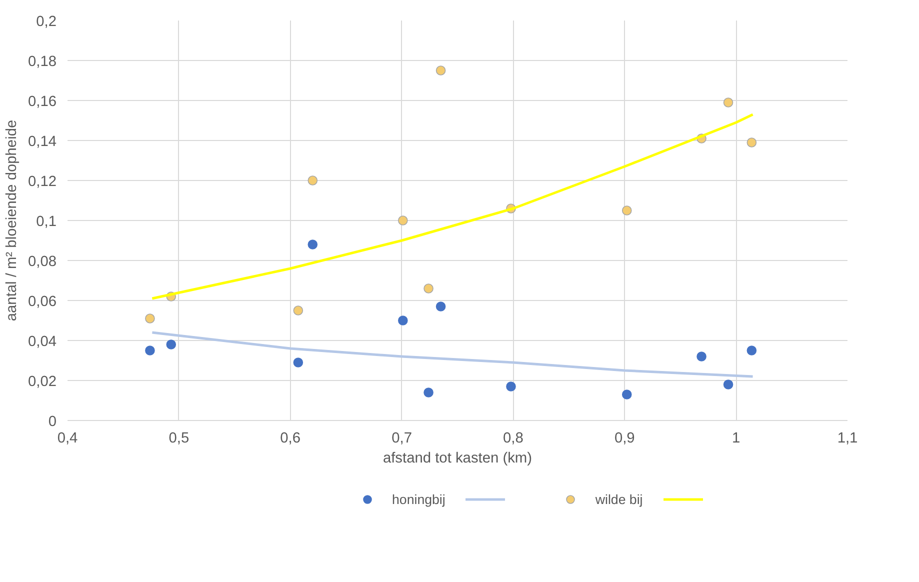  Describe the element at coordinates (736, 438) in the screenshot. I see `x-tick-label: 1` at that location.